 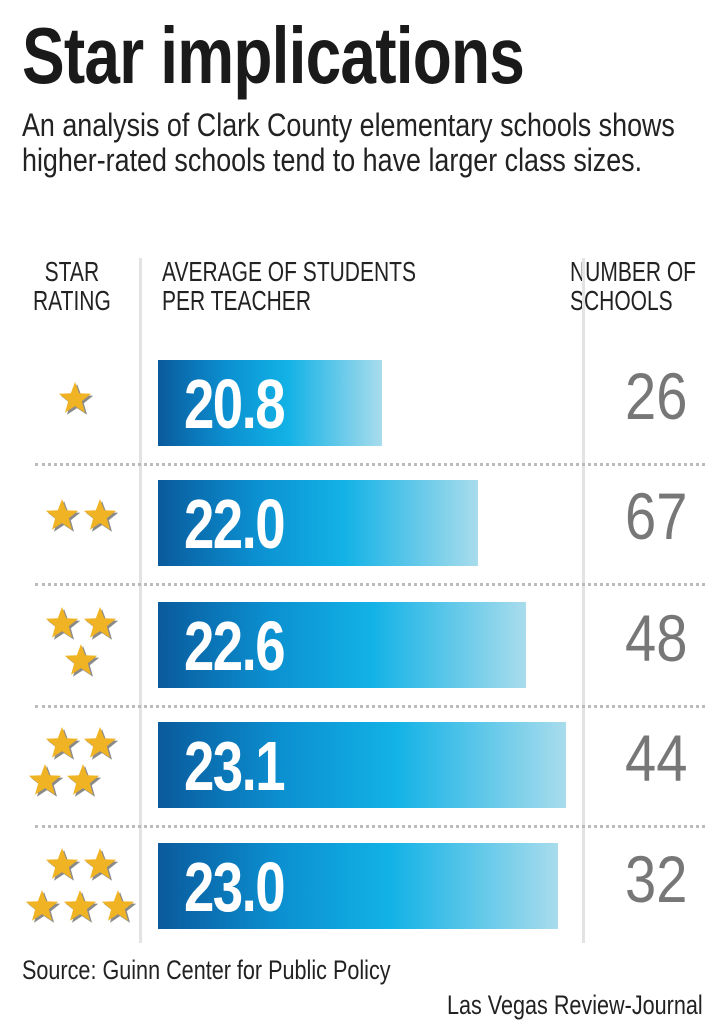 I want to click on header-star-rating-line2: RATING, so click(x=72, y=300).